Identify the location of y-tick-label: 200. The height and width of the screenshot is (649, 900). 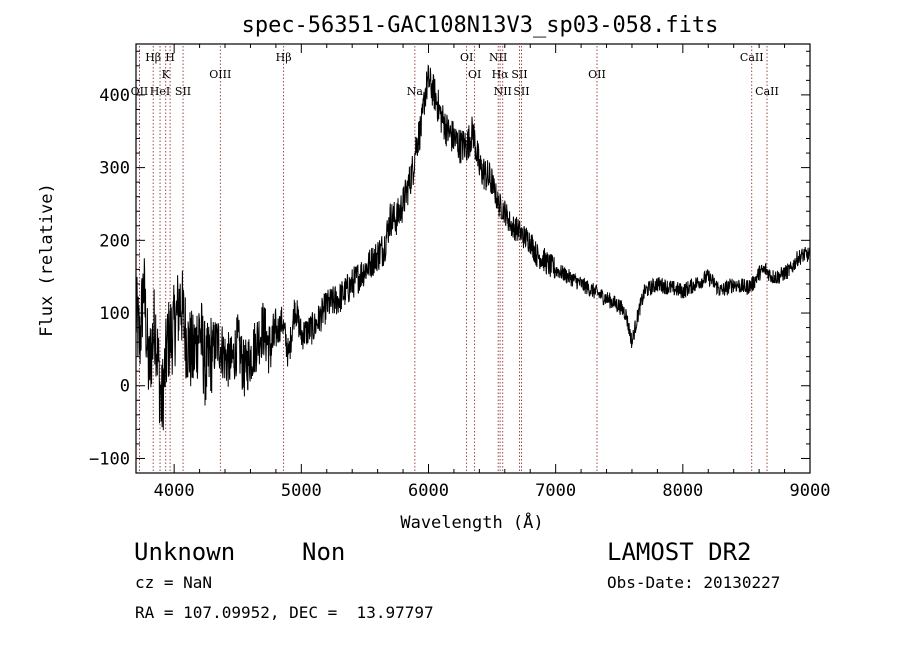
(114, 241).